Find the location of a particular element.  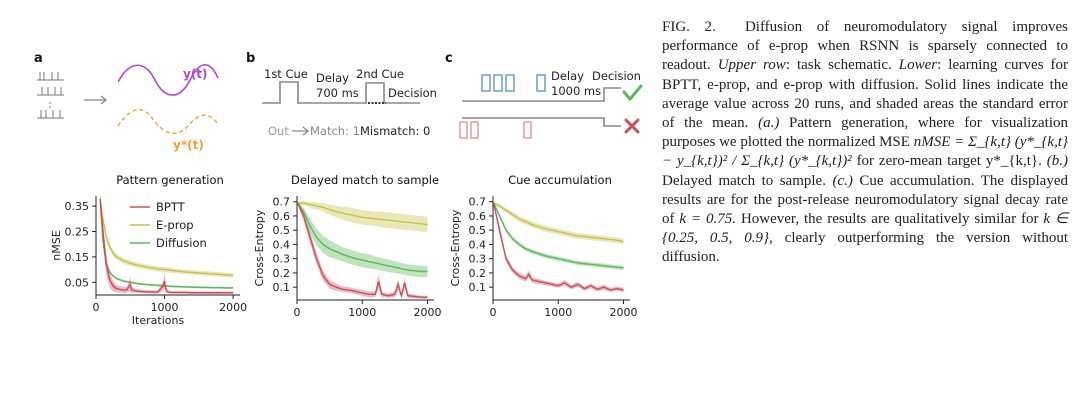

decision-label-c: Decision is located at coordinates (616, 76).